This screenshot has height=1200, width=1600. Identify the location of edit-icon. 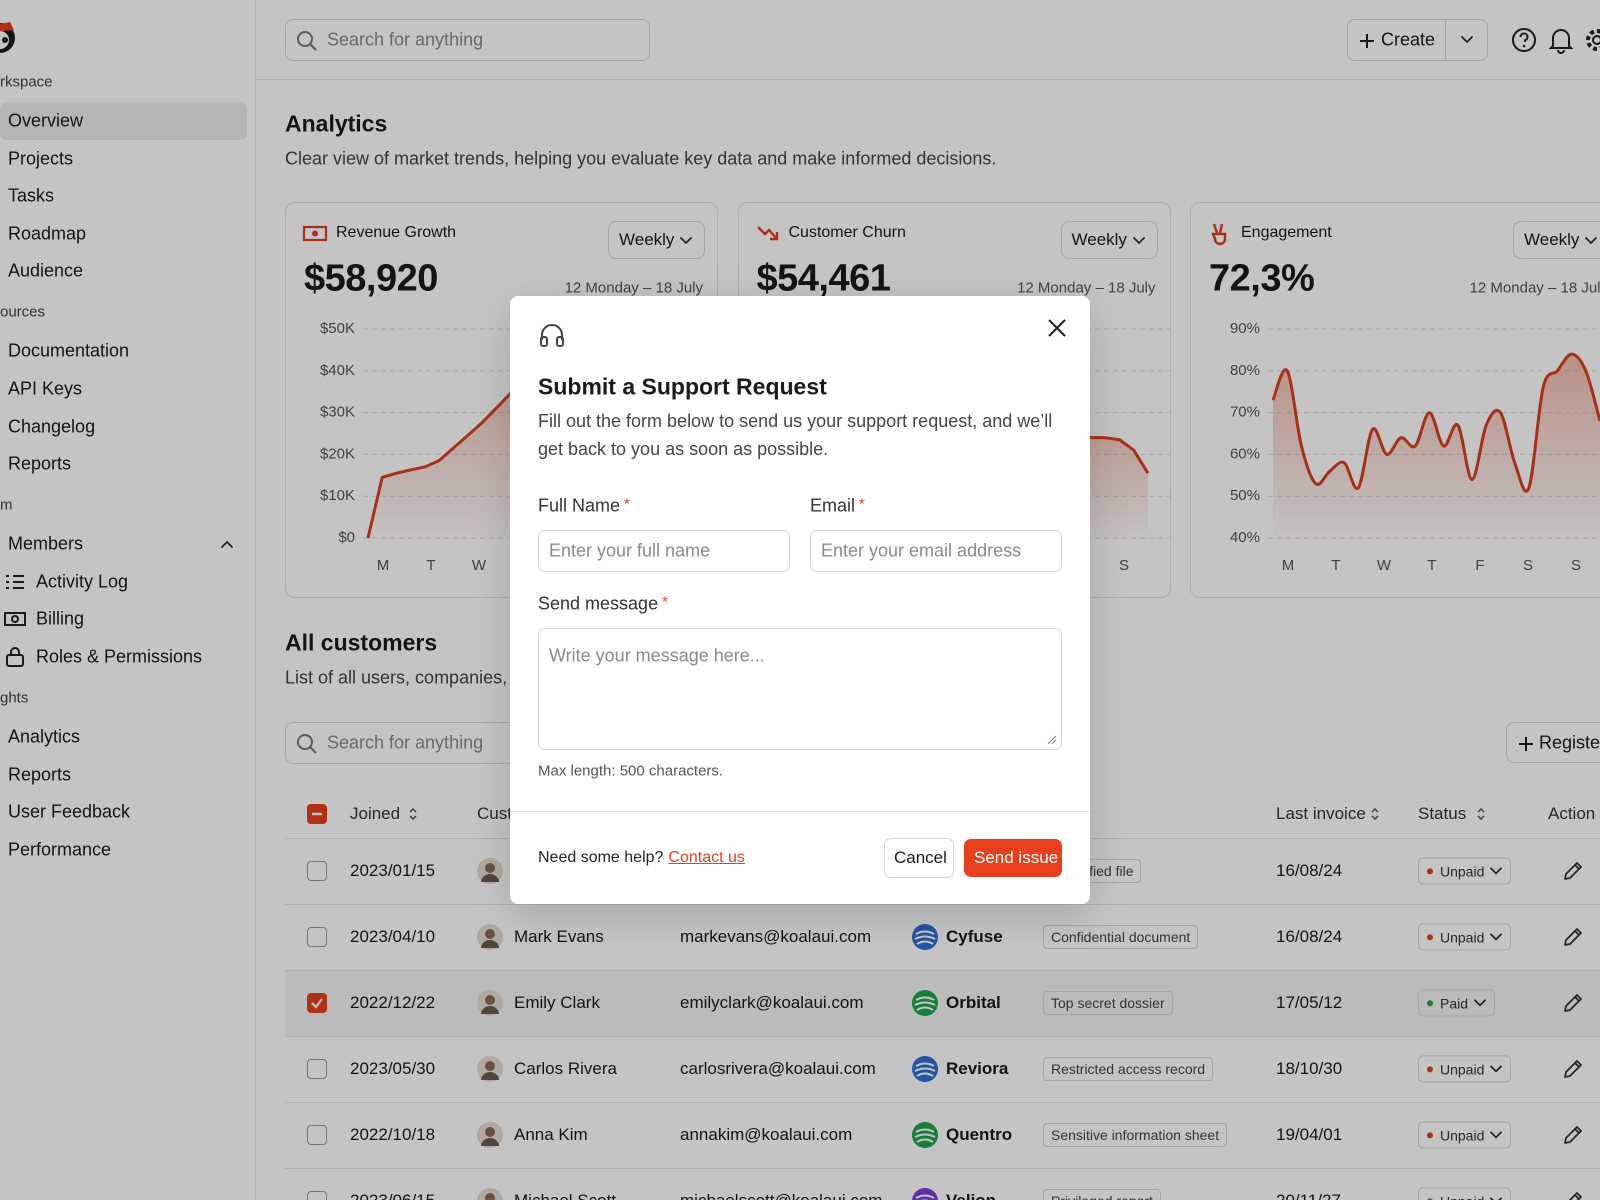
(1573, 937).